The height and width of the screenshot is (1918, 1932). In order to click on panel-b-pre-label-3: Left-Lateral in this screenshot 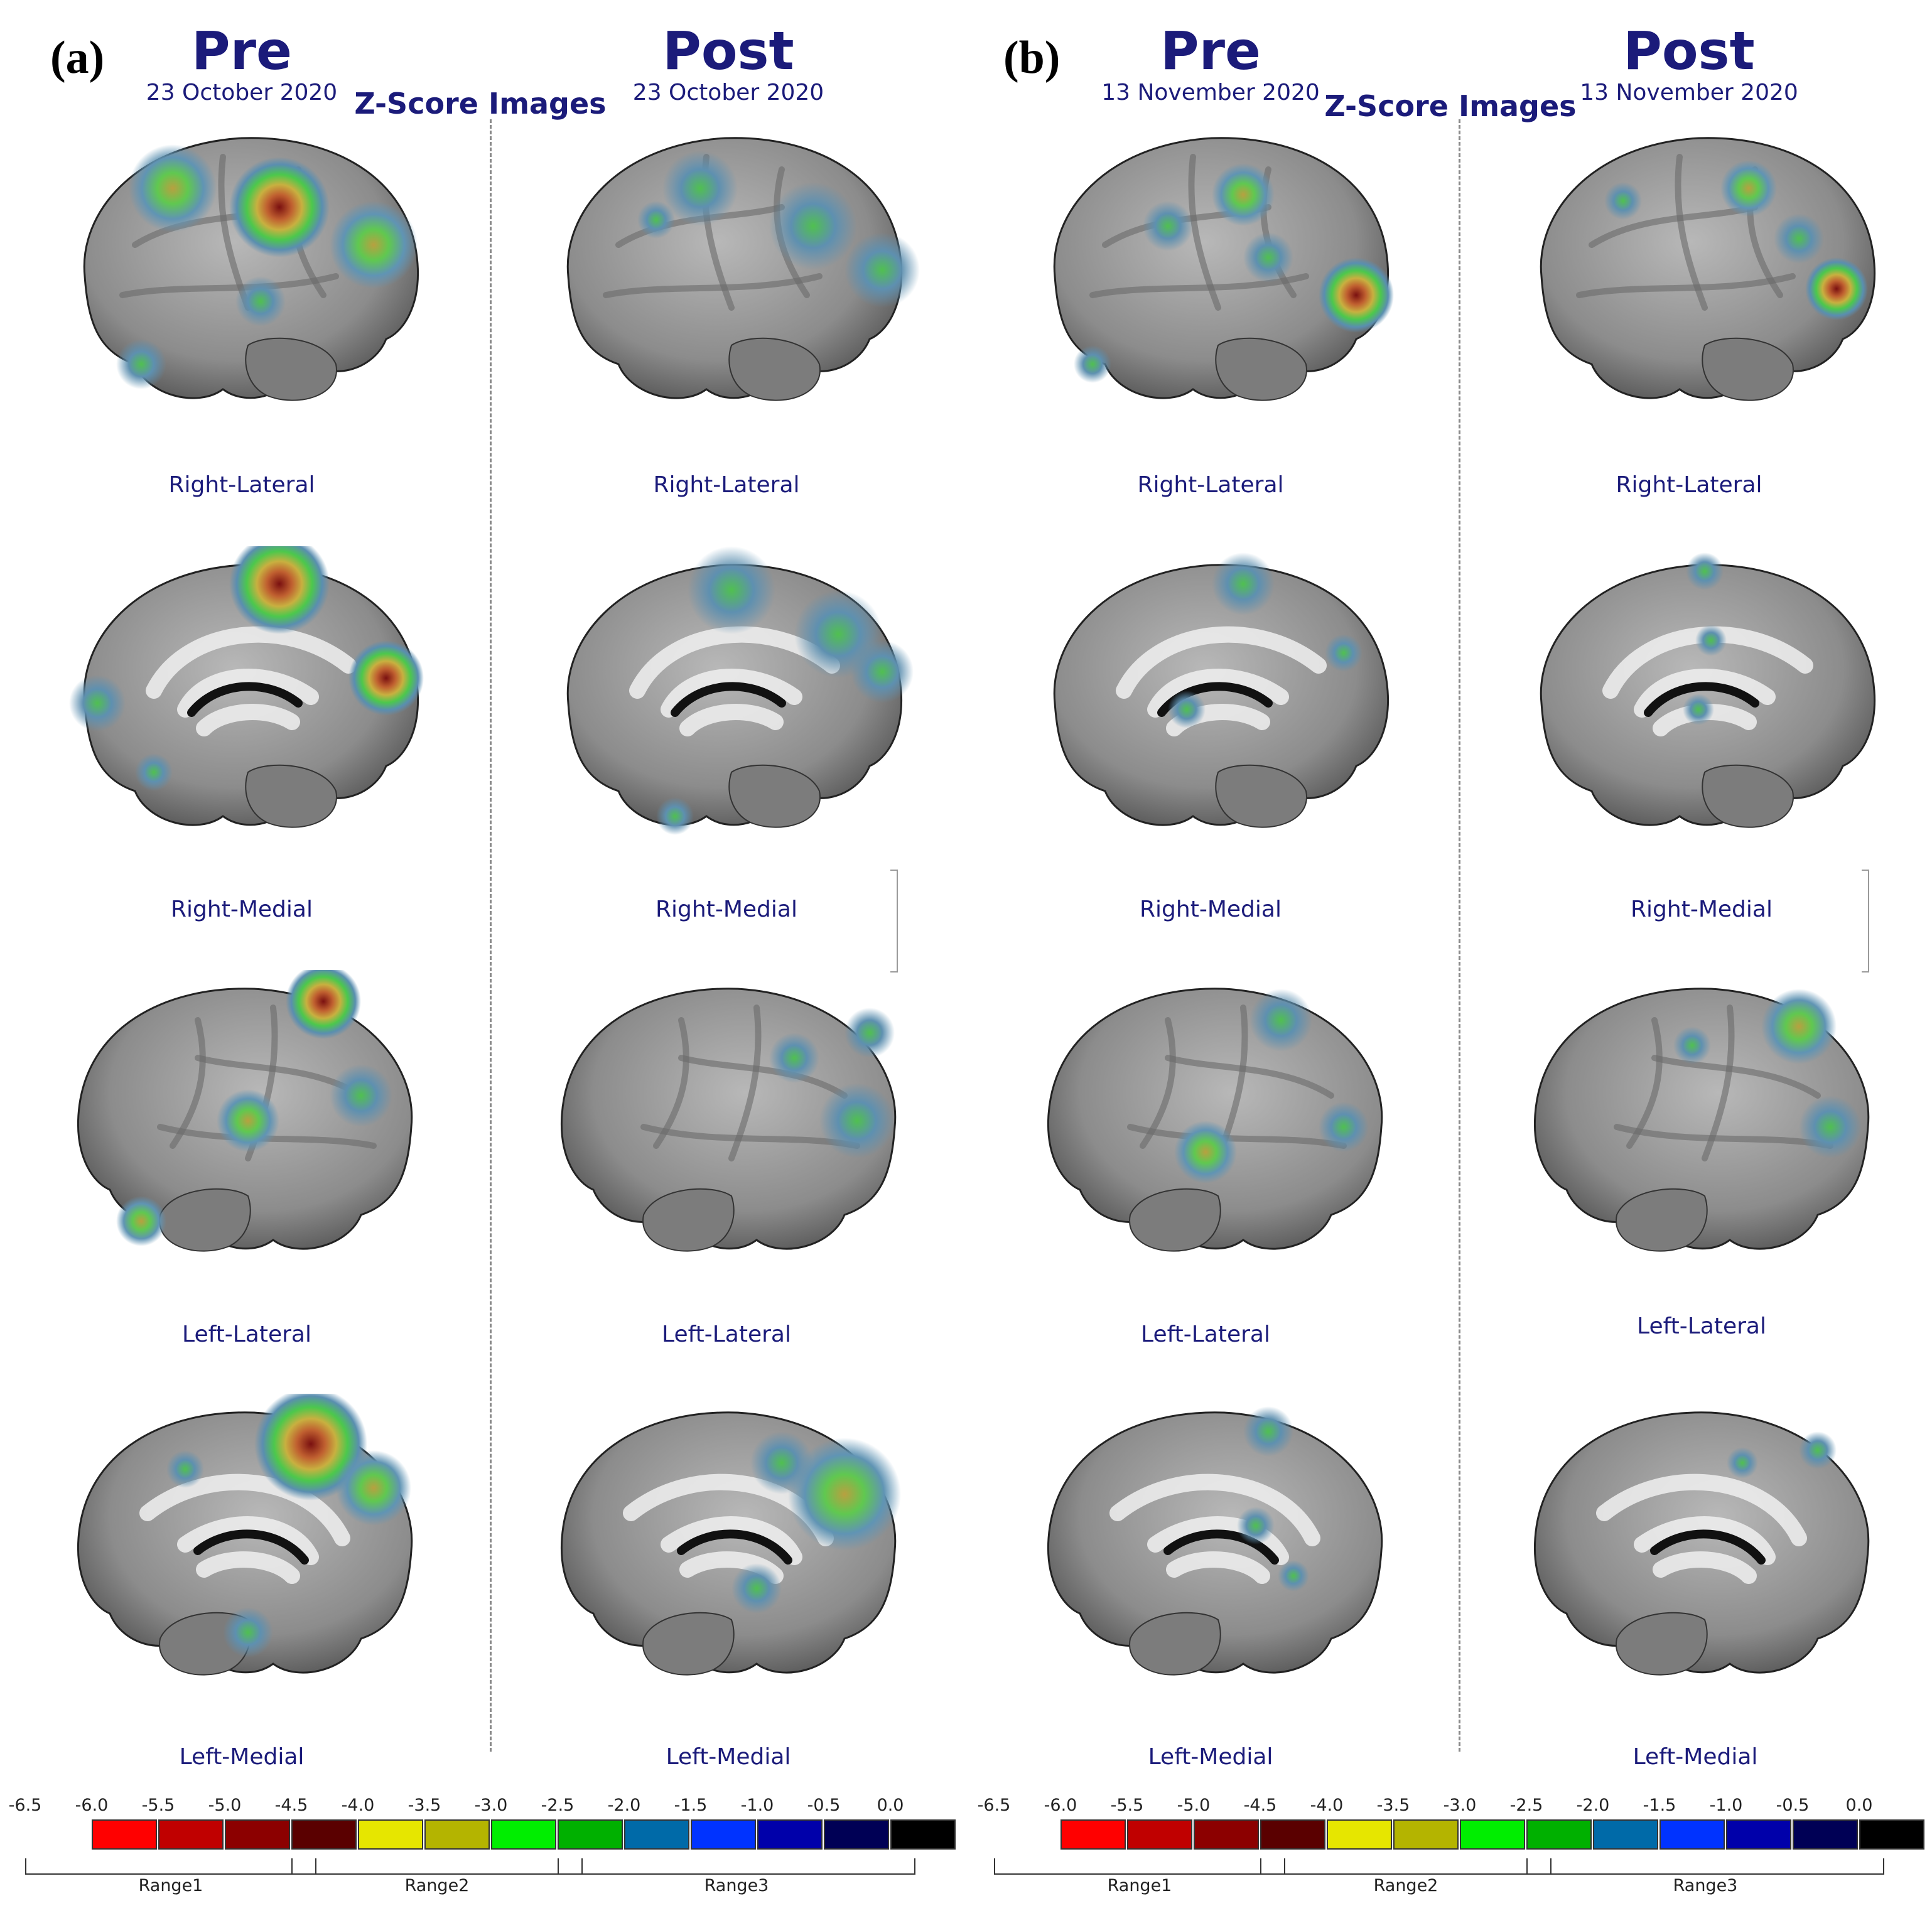, I will do `click(1205, 1334)`.